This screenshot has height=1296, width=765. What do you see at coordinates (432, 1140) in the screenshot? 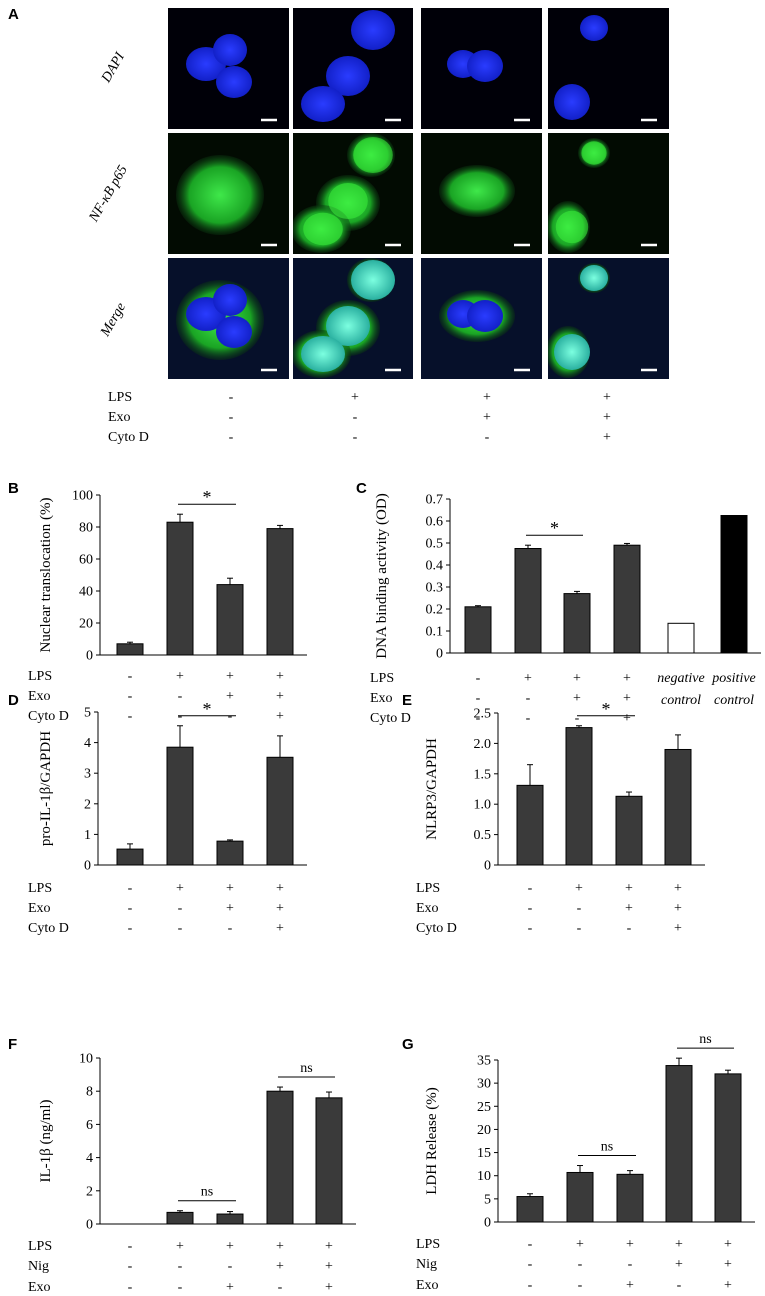
I see `y-axis-label: LDH Release (%)` at bounding box center [432, 1140].